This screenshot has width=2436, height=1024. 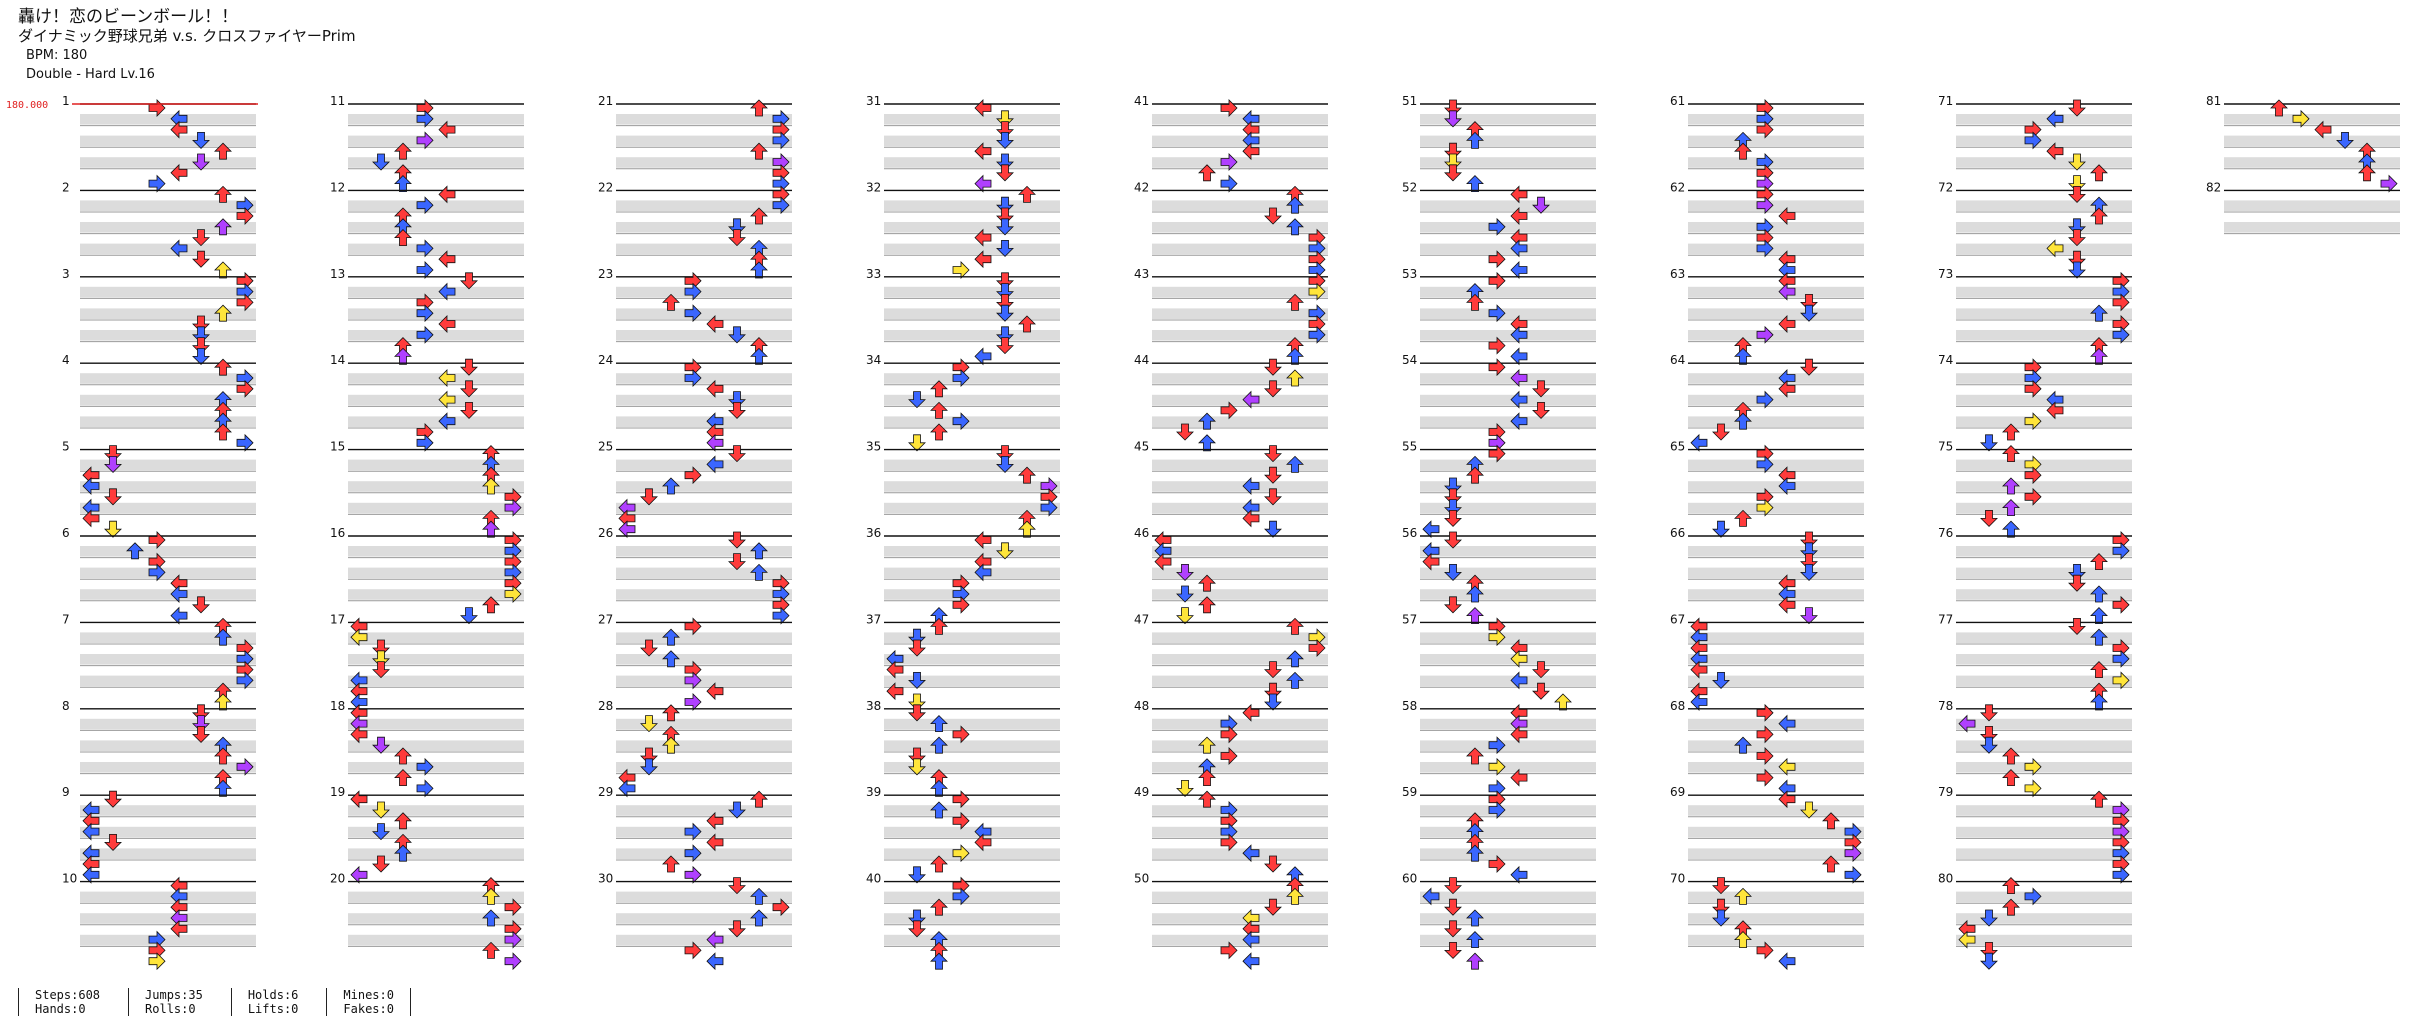 I want to click on measure-number: 54, so click(x=1409, y=360).